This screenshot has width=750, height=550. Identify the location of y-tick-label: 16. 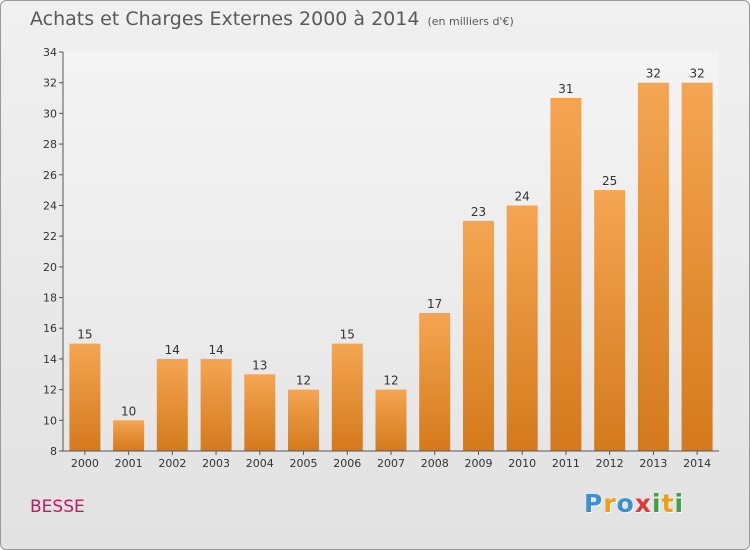
(50, 328).